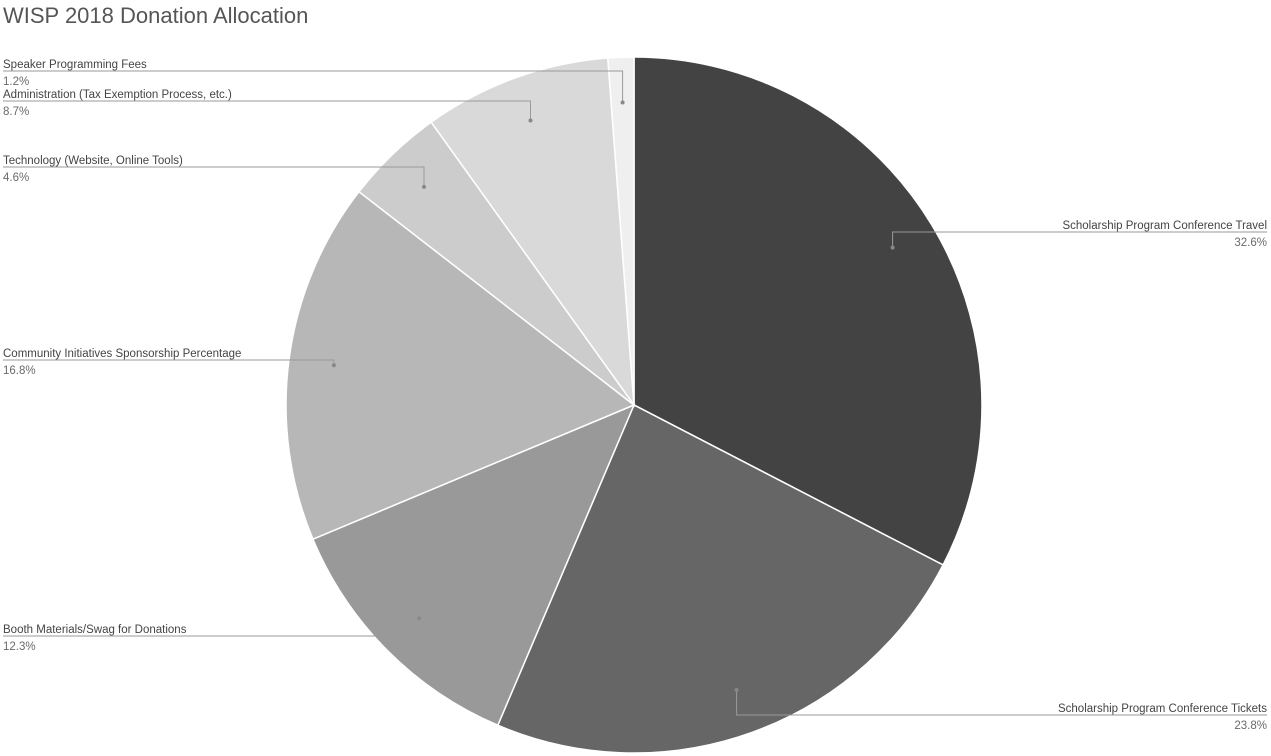 Image resolution: width=1271 pixels, height=756 pixels. Describe the element at coordinates (530, 120) in the screenshot. I see `leader-dot-administration-tax-exemption-process-etc` at that location.